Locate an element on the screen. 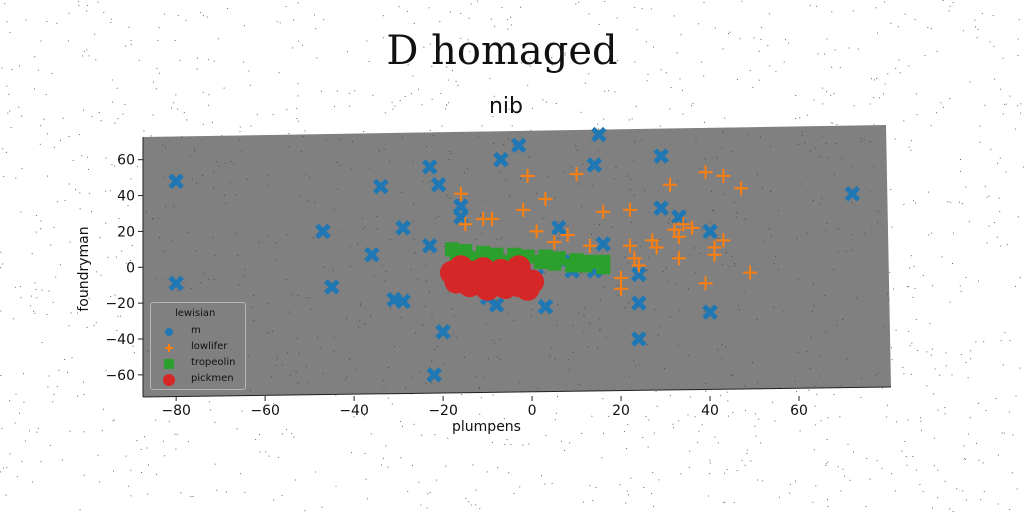  chart-title: nib is located at coordinates (506, 106).